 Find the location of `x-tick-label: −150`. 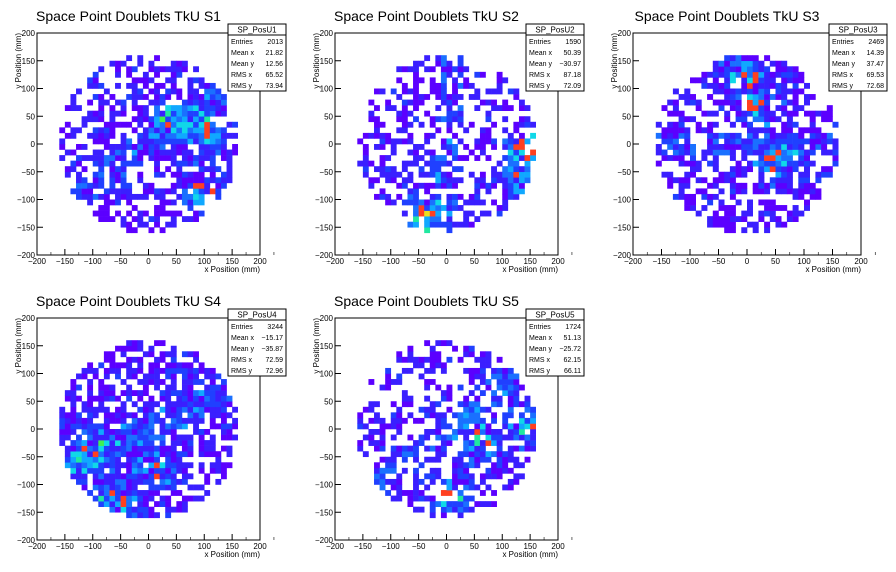

x-tick-label: −150 is located at coordinates (363, 261).